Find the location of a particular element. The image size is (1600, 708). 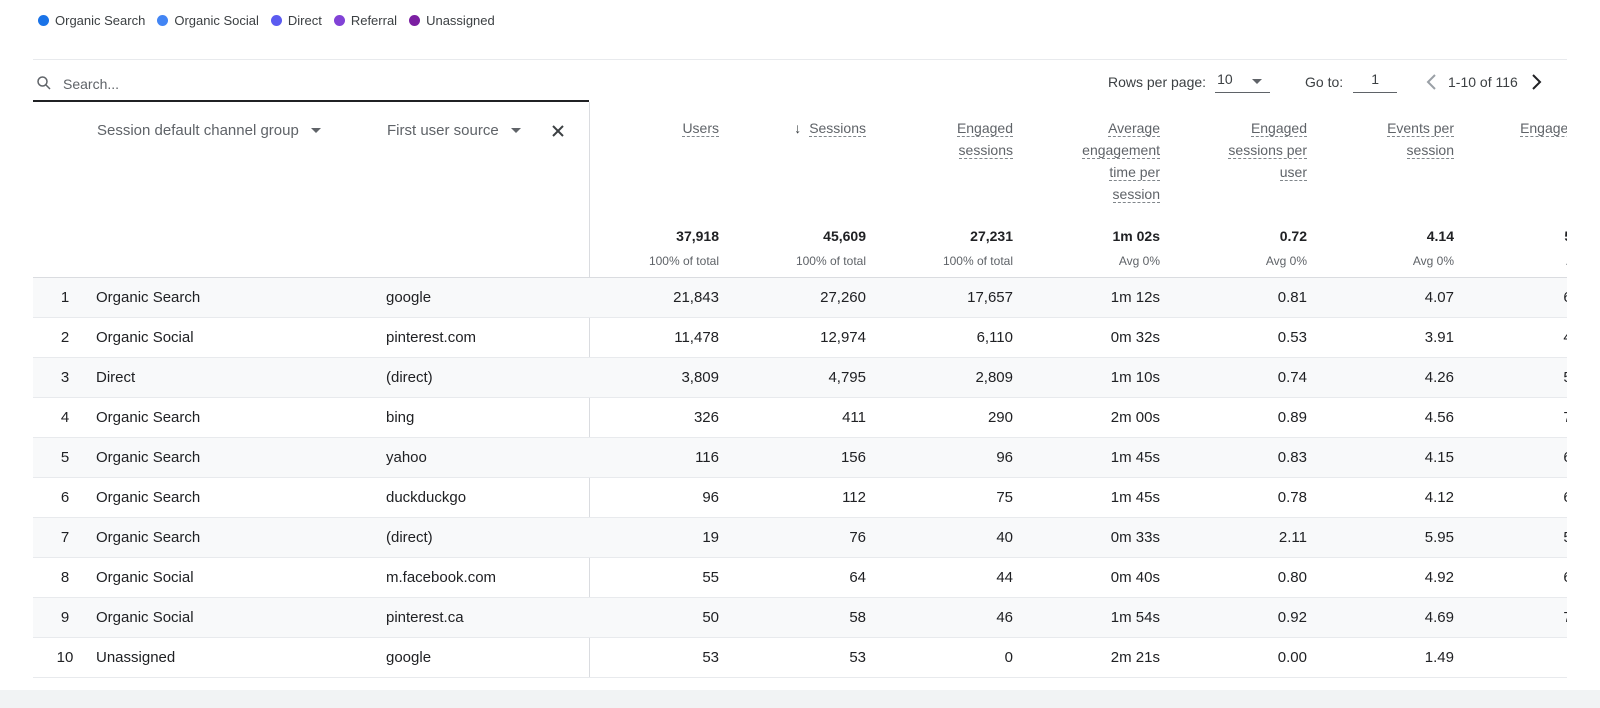

primary-dimension-selector: Session default channel group is located at coordinates (209, 130).